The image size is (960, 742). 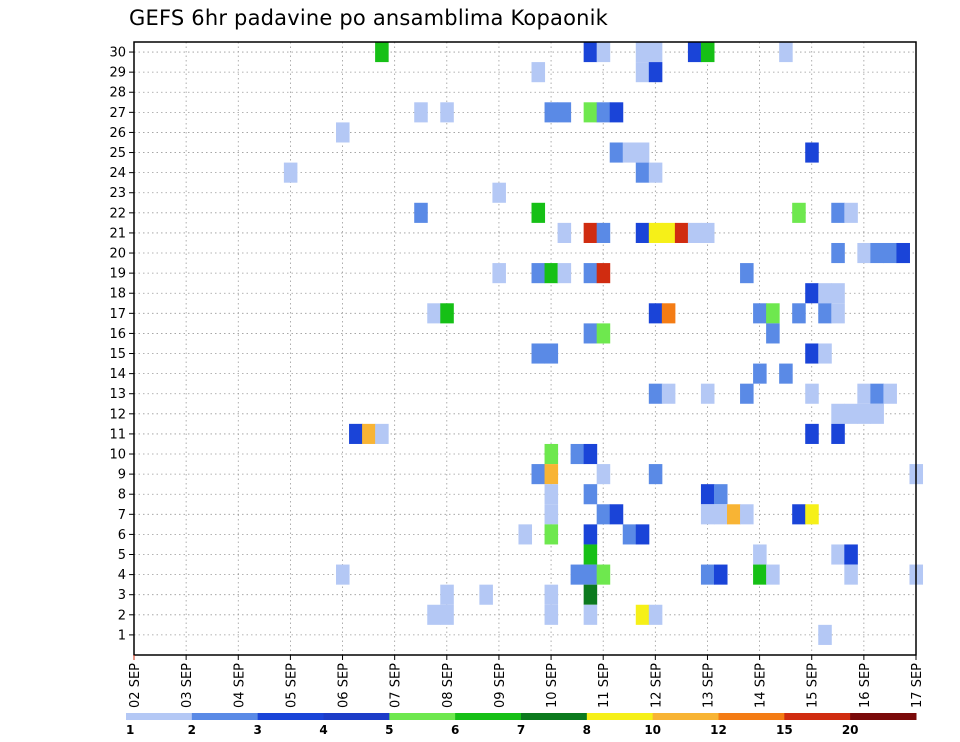 What do you see at coordinates (850, 730) in the screenshot?
I see `legend-label: 20` at bounding box center [850, 730].